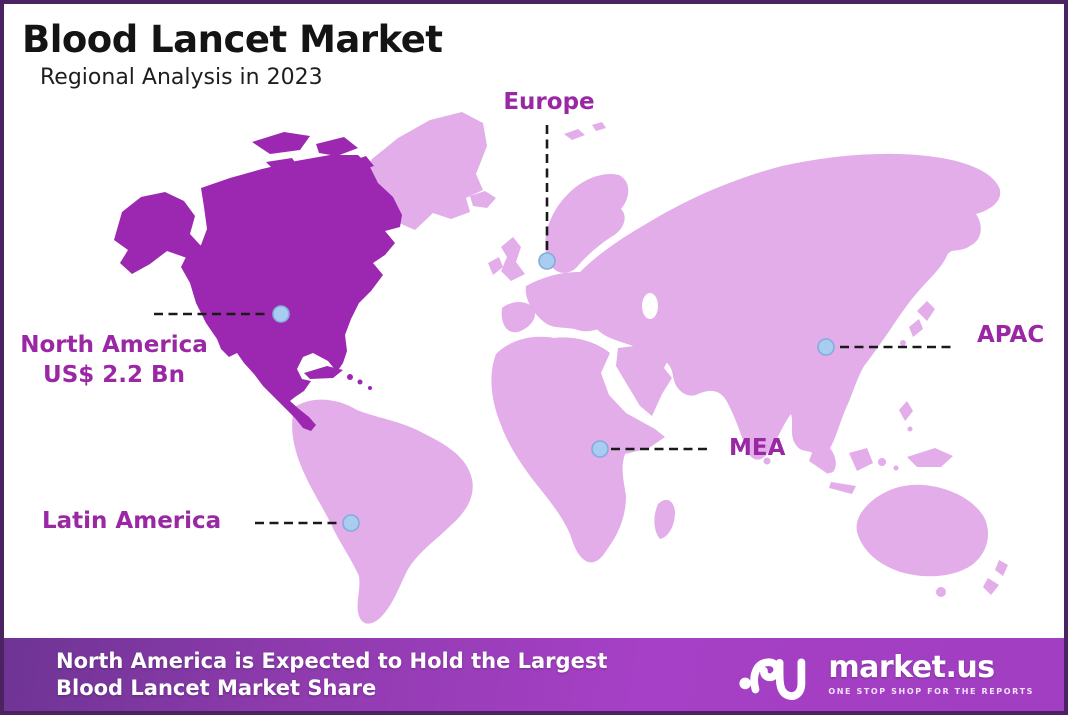  Describe the element at coordinates (132, 521) in the screenshot. I see `label-latin-america: Latin America` at that location.